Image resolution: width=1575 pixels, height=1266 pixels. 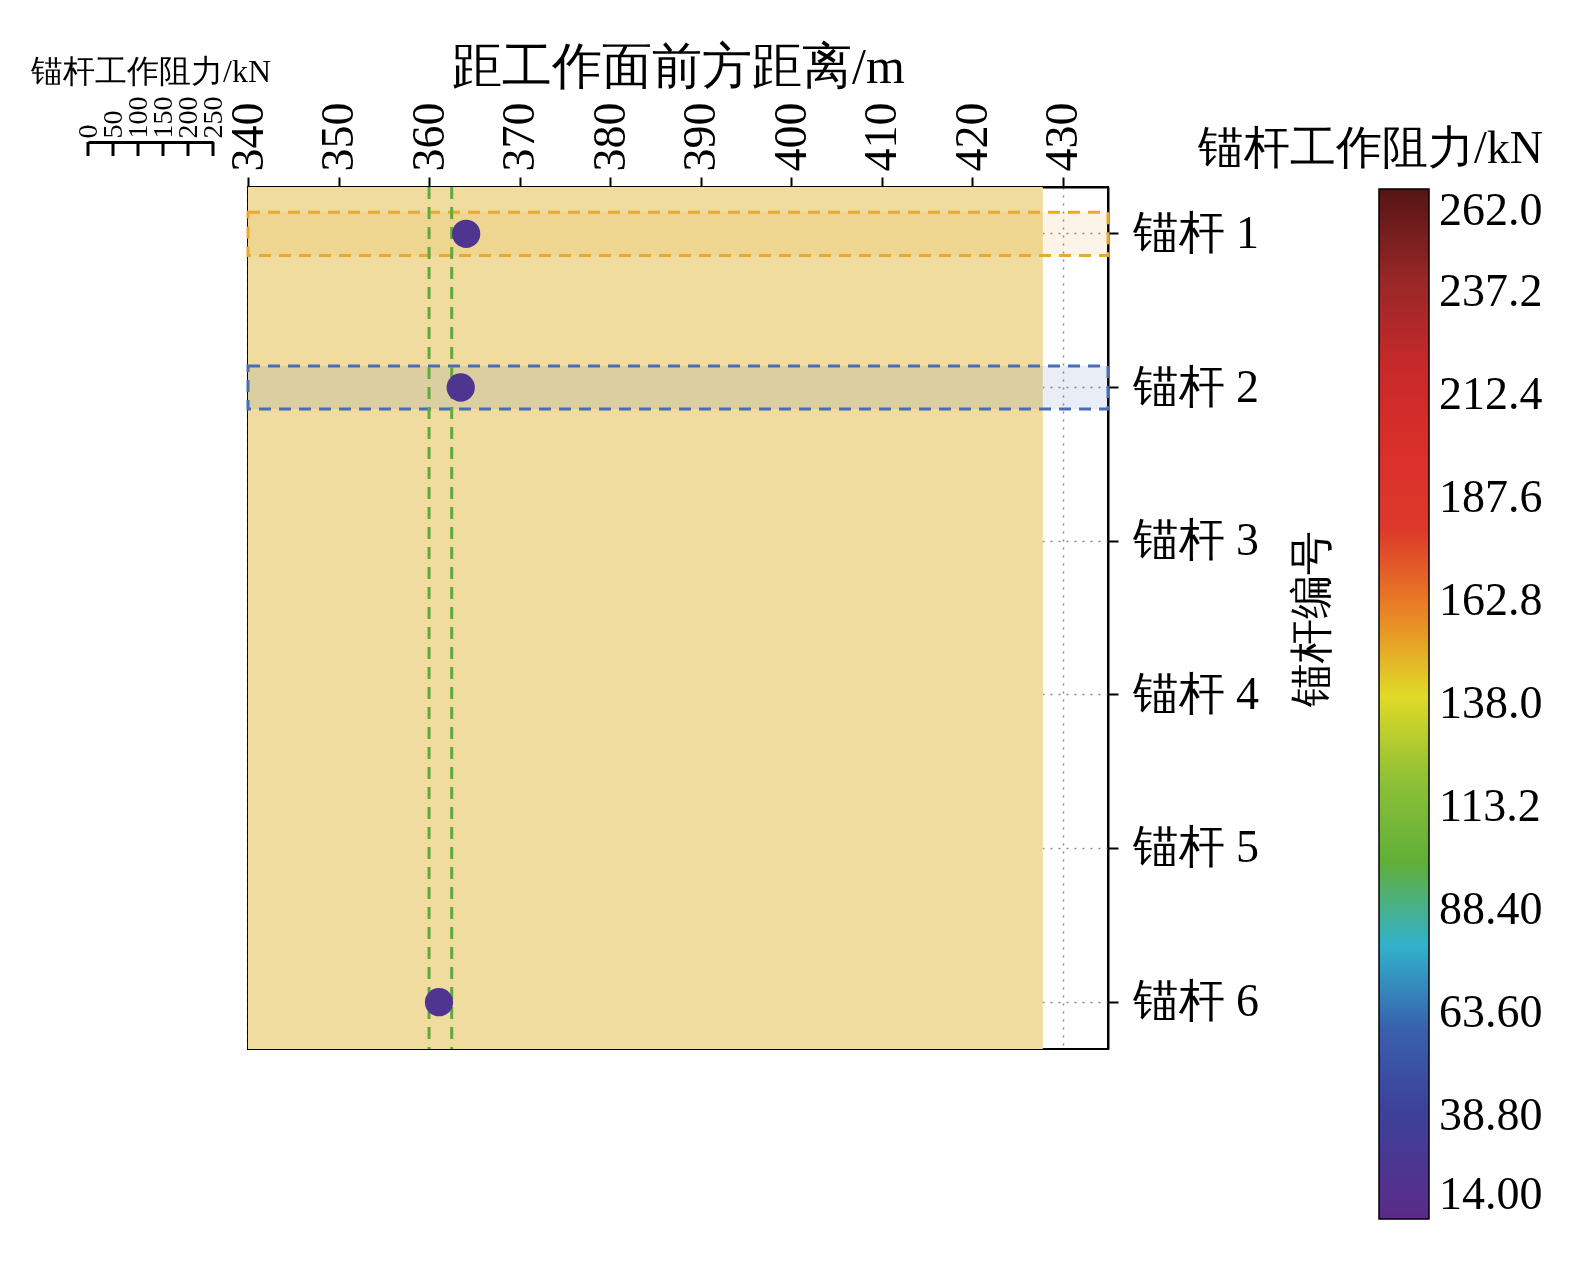 I want to click on color-bar-label: 138.0, so click(x=1491, y=702).